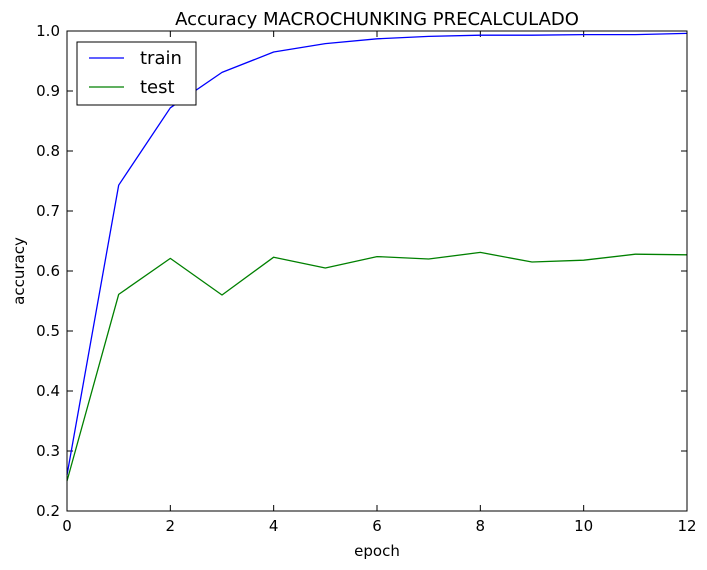 Image resolution: width=707 pixels, height=570 pixels. What do you see at coordinates (48, 331) in the screenshot?
I see `y-tick-label: 0.5` at bounding box center [48, 331].